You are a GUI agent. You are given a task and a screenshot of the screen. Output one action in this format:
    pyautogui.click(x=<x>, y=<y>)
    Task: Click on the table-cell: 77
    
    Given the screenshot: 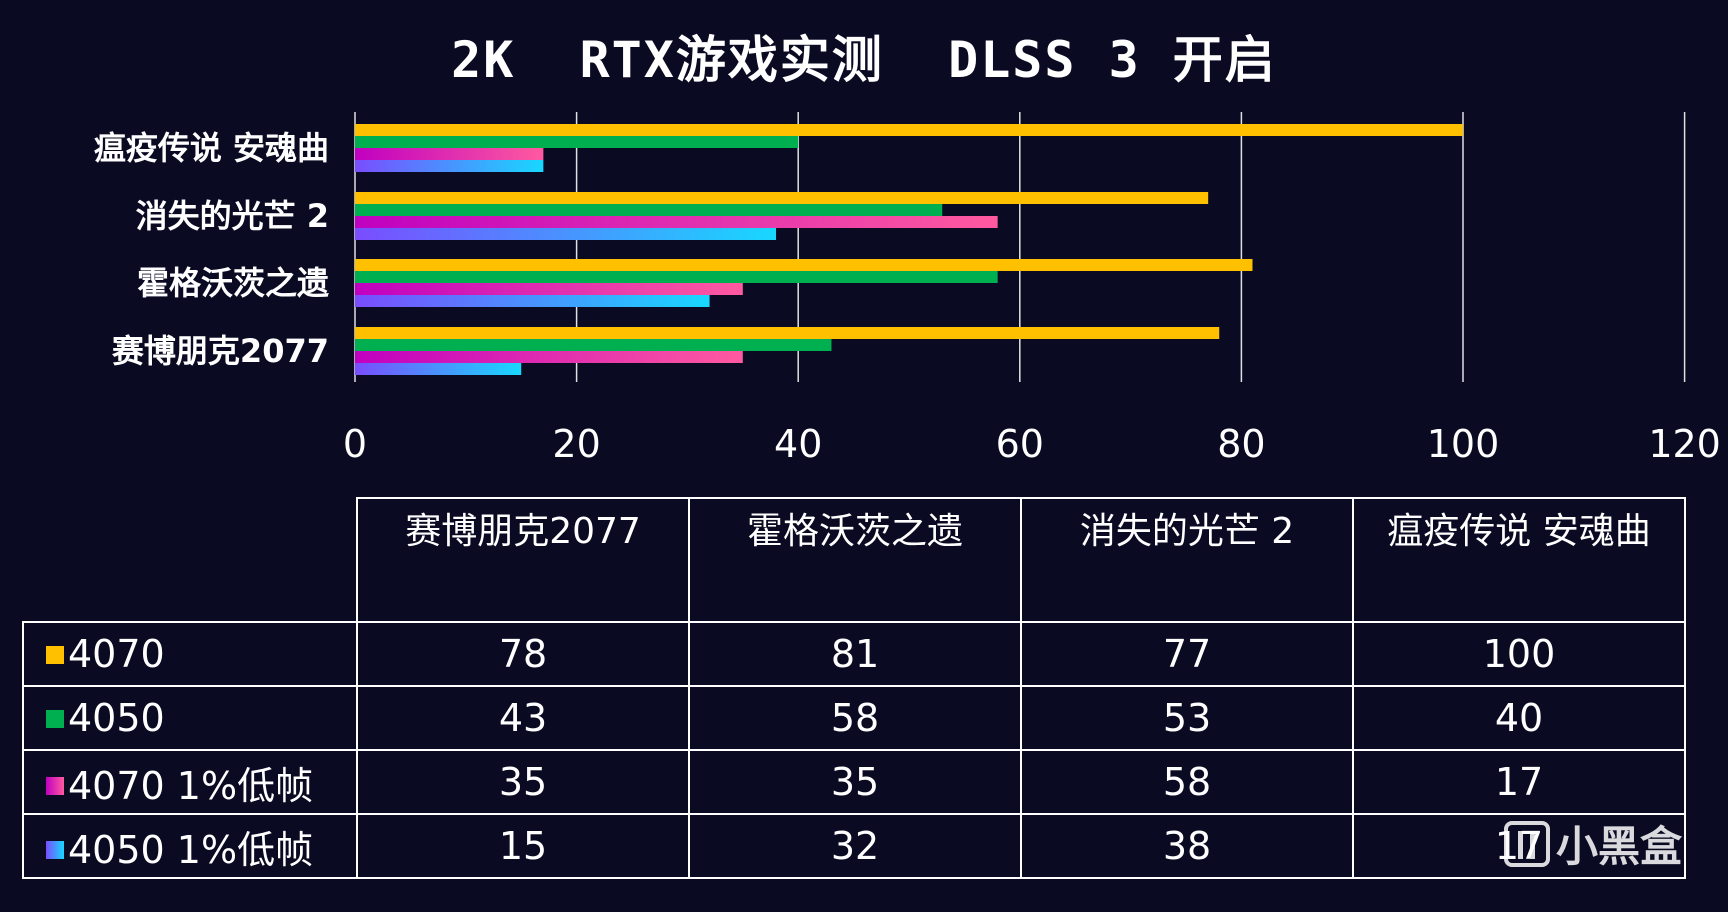 What is the action you would take?
    pyautogui.click(x=1187, y=654)
    